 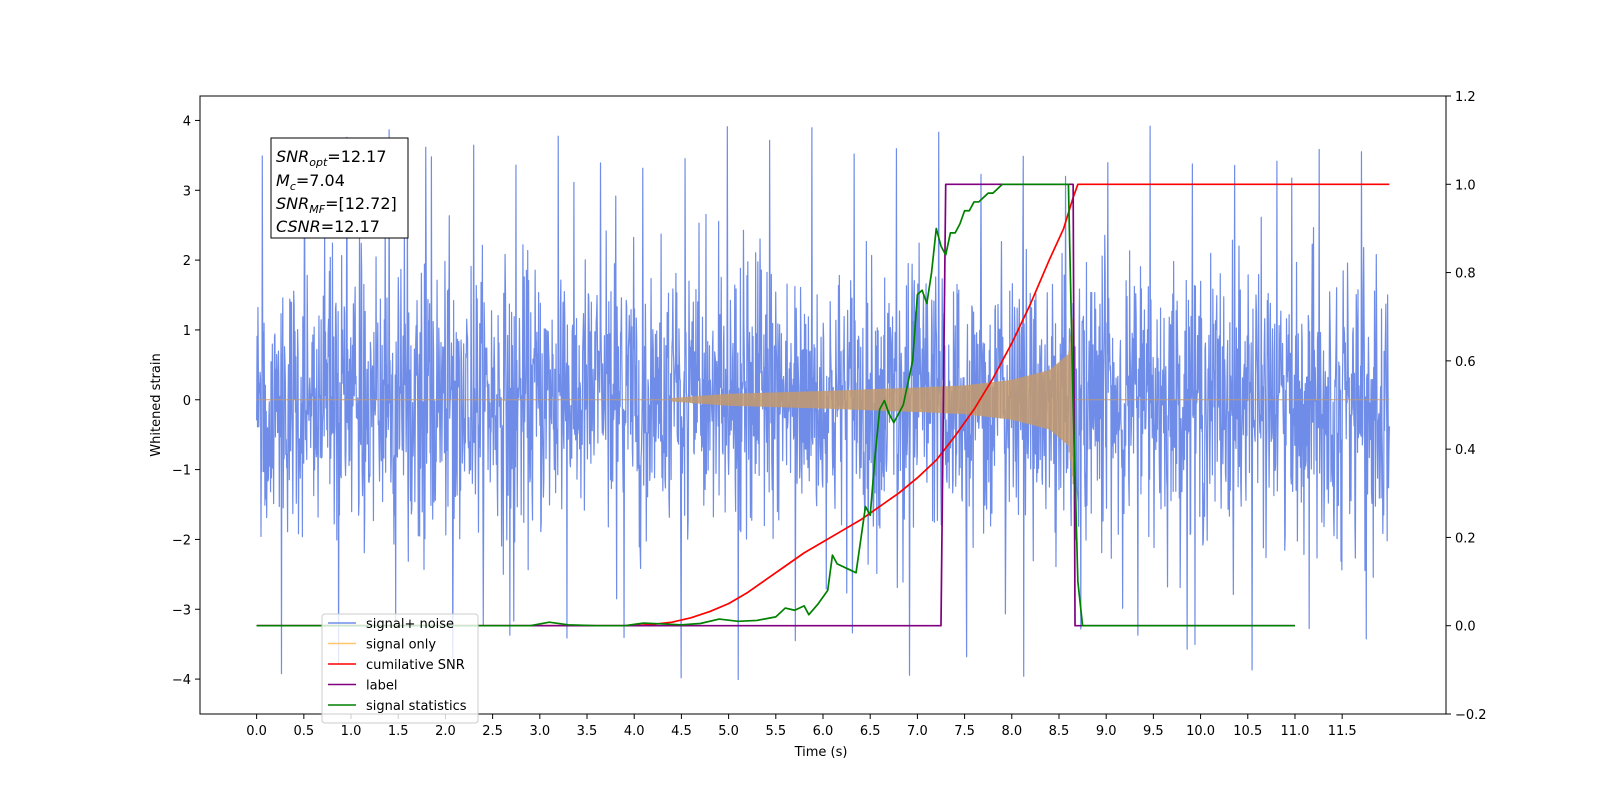 What do you see at coordinates (587, 731) in the screenshot?
I see `x-tick-label: 3.5` at bounding box center [587, 731].